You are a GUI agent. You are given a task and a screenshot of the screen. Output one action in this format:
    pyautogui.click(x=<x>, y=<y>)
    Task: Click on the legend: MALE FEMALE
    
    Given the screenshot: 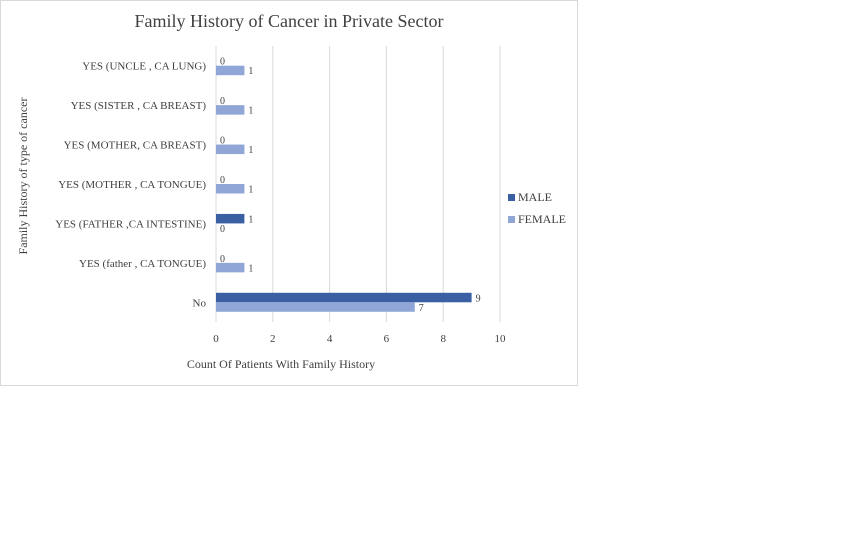 What is the action you would take?
    pyautogui.click(x=537, y=208)
    